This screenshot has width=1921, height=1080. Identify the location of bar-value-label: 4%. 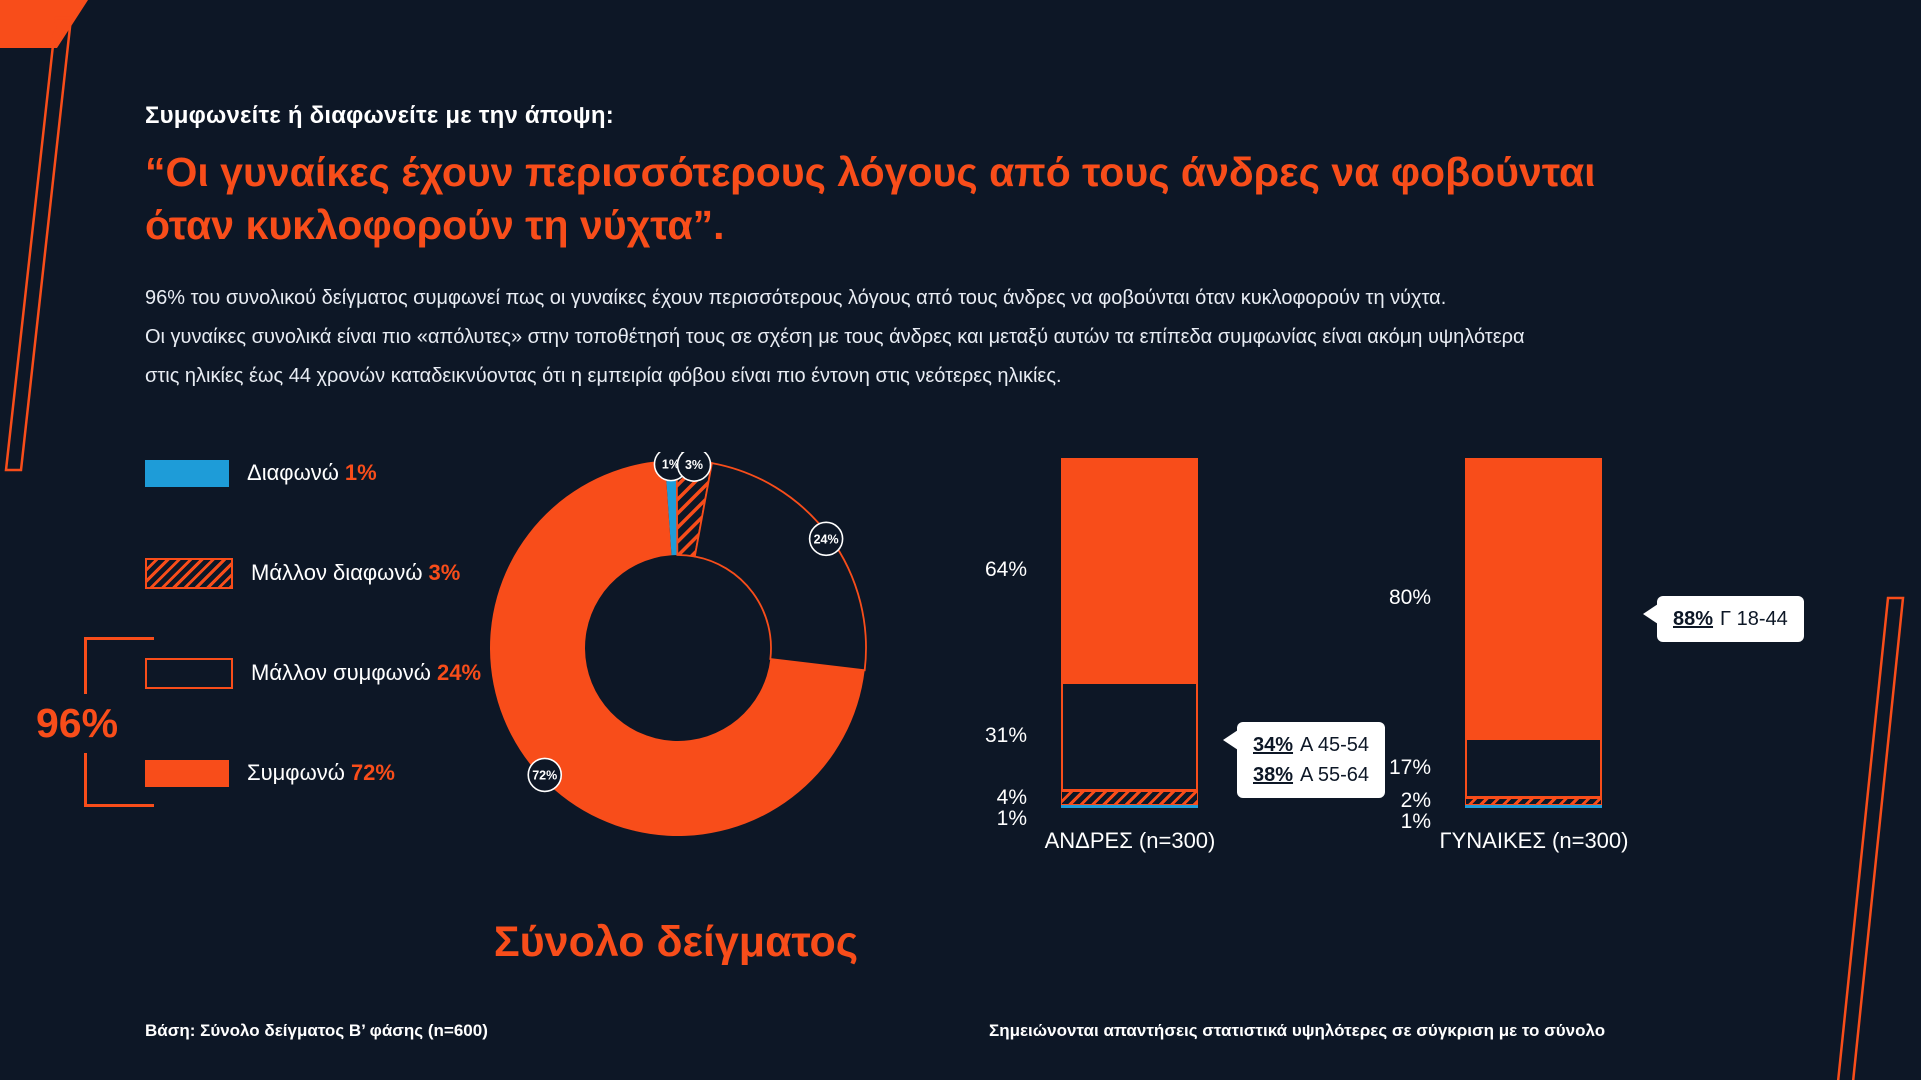
(1011, 797).